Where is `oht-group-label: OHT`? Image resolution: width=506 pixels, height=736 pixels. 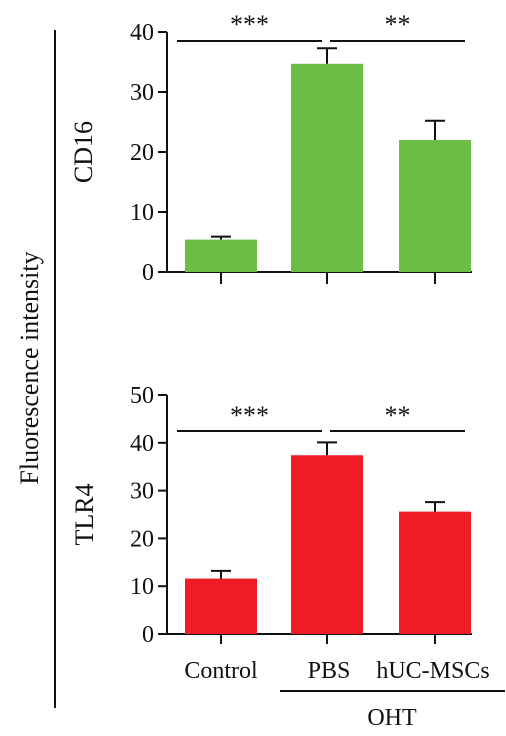 oht-group-label: OHT is located at coordinates (392, 718).